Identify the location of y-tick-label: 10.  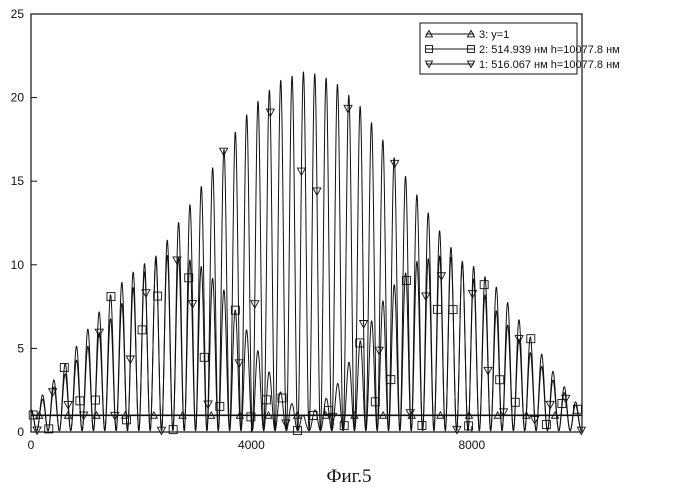
(18, 265).